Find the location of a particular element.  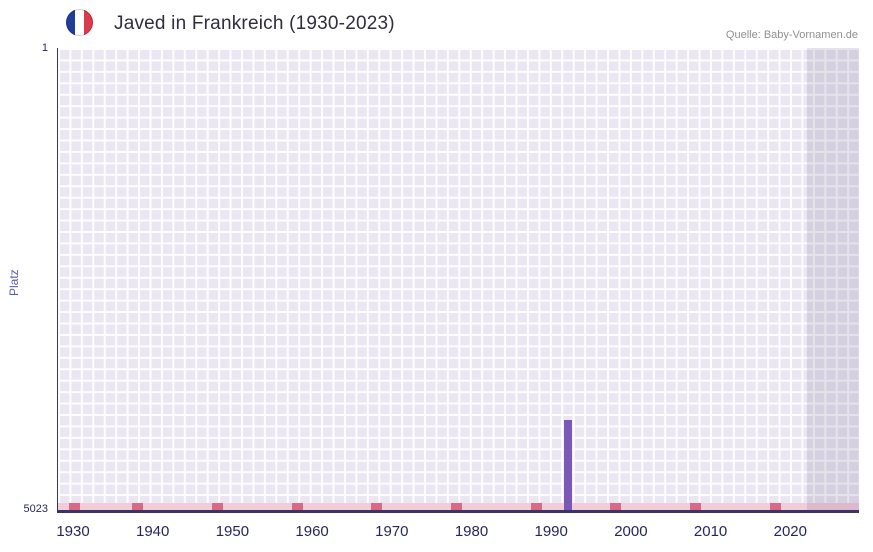

x-tick-label: 2000 is located at coordinates (631, 531).